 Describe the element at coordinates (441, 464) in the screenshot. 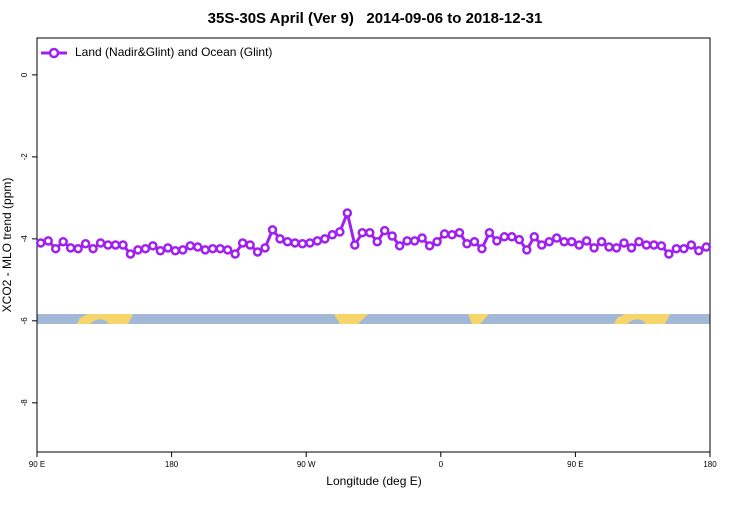

I see `x-tick-label: 0` at that location.